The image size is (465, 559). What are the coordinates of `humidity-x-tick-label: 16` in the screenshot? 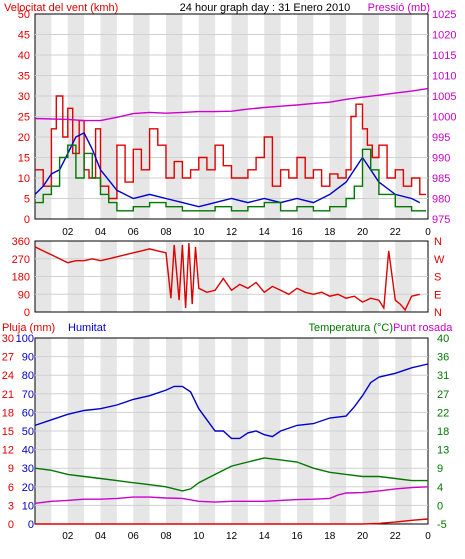 It's located at (297, 536).